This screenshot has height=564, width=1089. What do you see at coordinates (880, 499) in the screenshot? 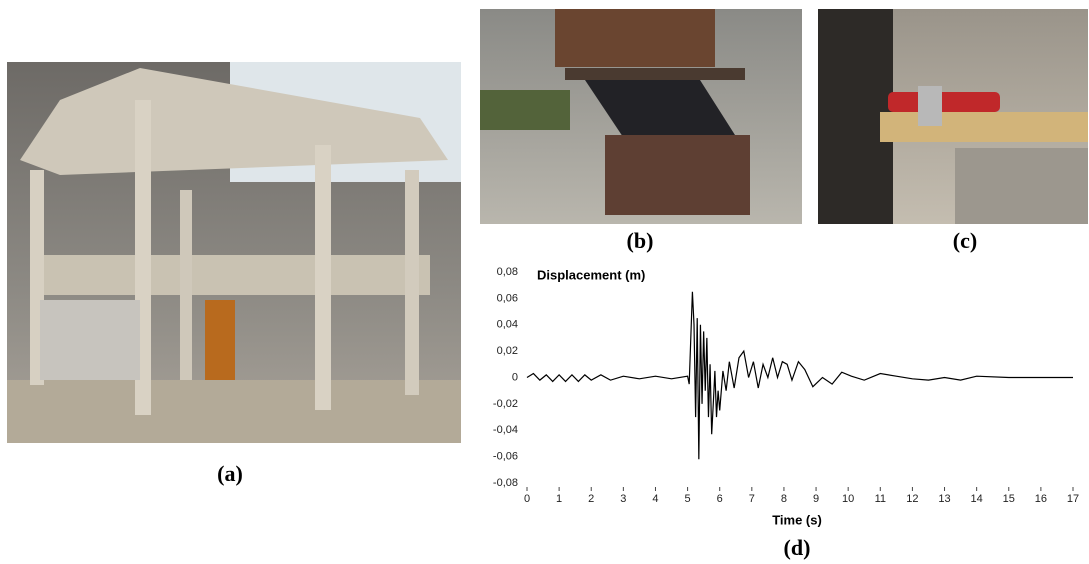
I see `x-tick-label: 11` at bounding box center [880, 499].